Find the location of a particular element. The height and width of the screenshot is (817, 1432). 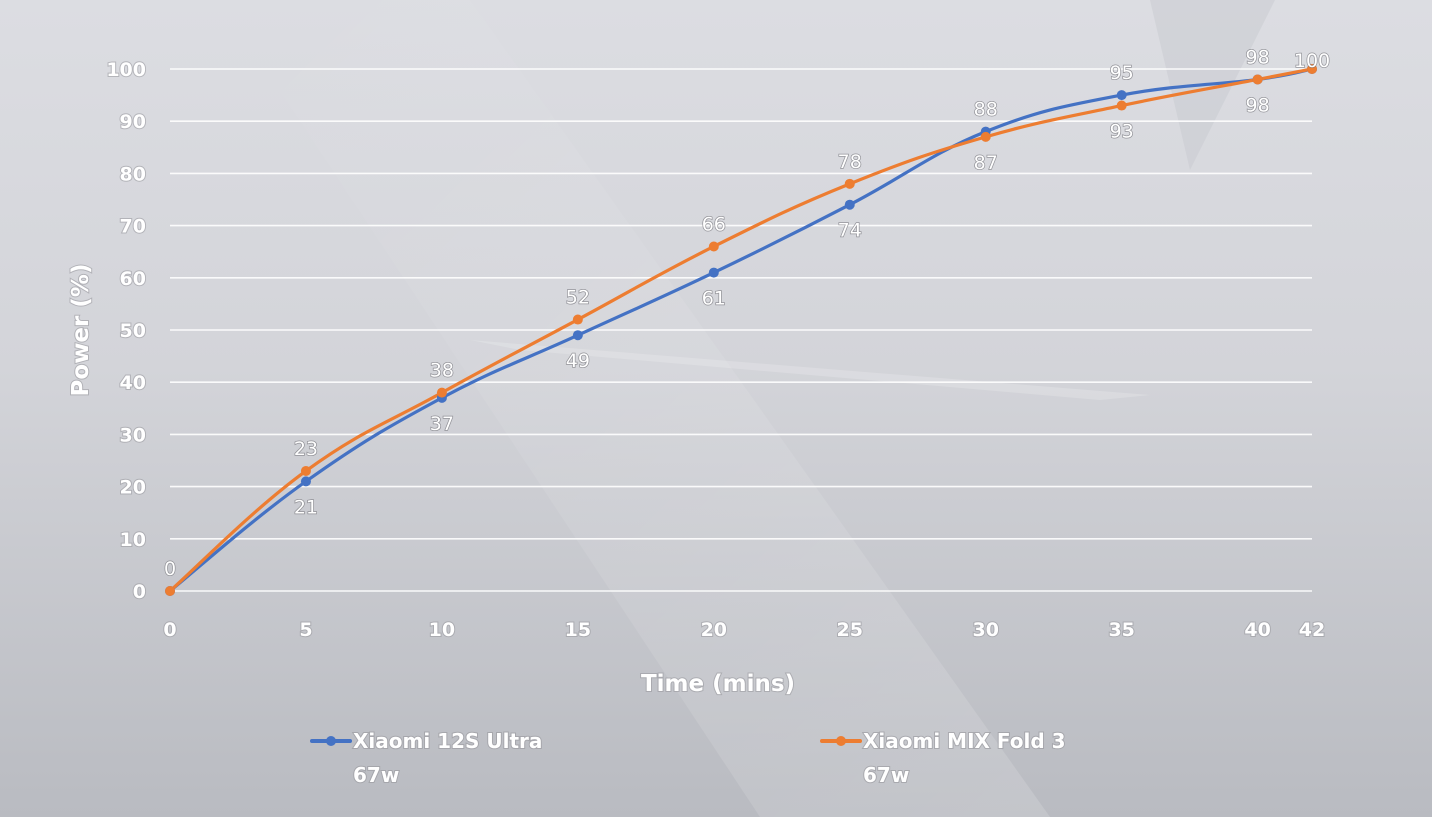

x-tick-label-30: 30 is located at coordinates (985, 630).